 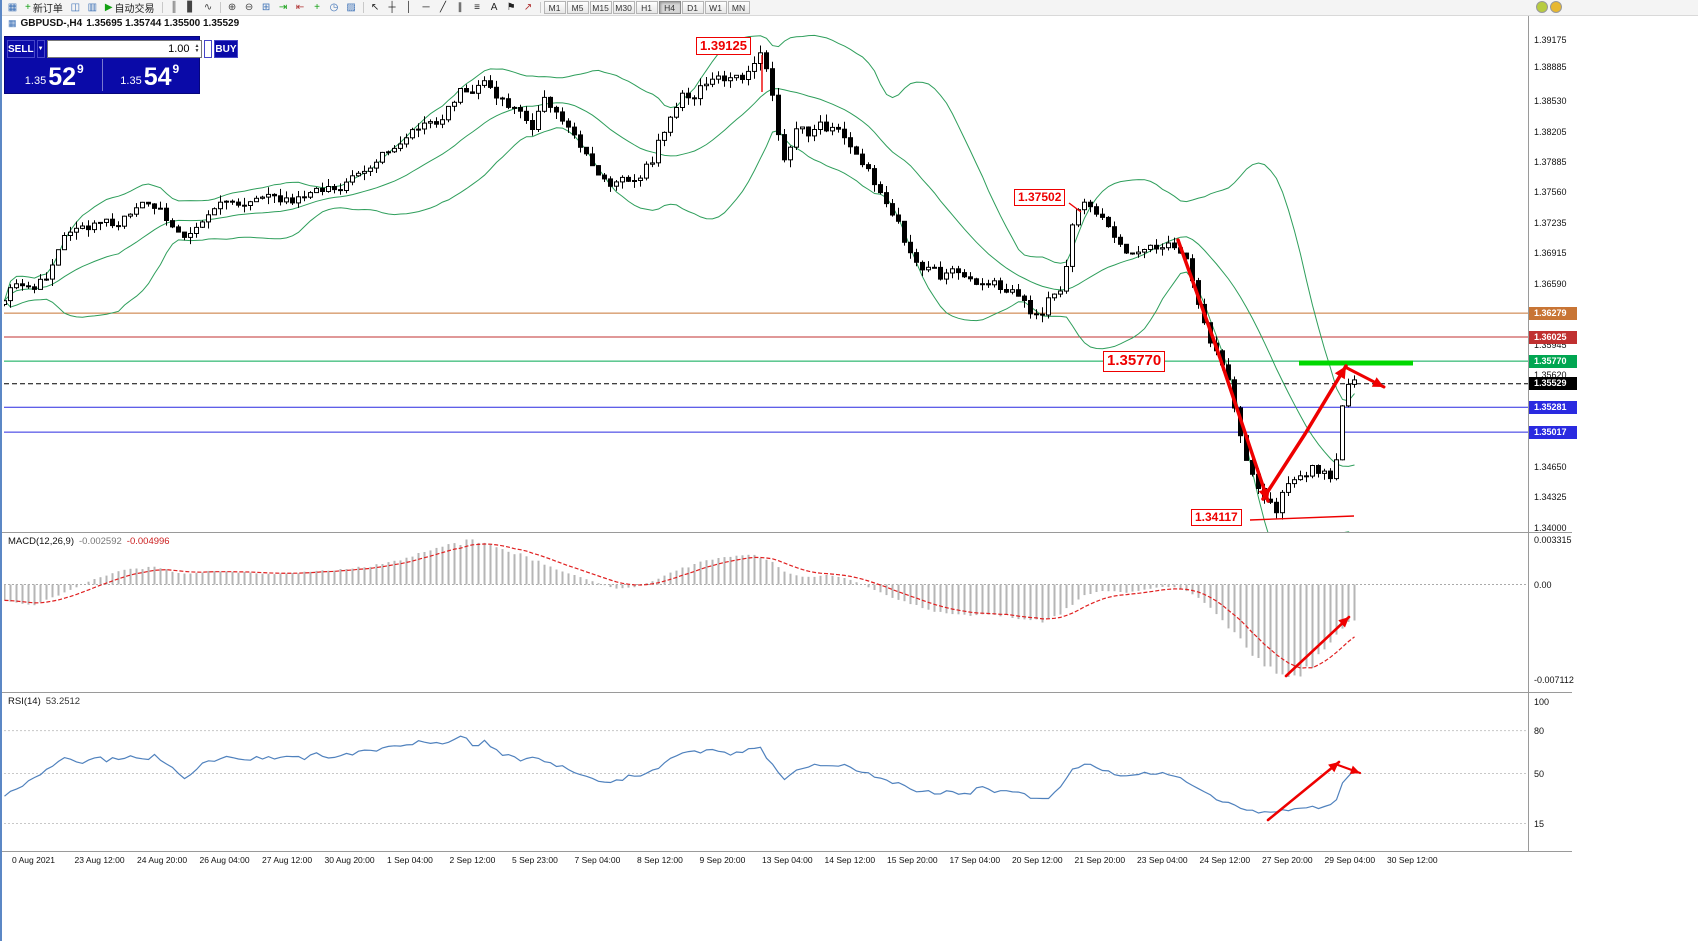 What do you see at coordinates (787, 692) in the screenshot?
I see `rsi-panel-separator` at bounding box center [787, 692].